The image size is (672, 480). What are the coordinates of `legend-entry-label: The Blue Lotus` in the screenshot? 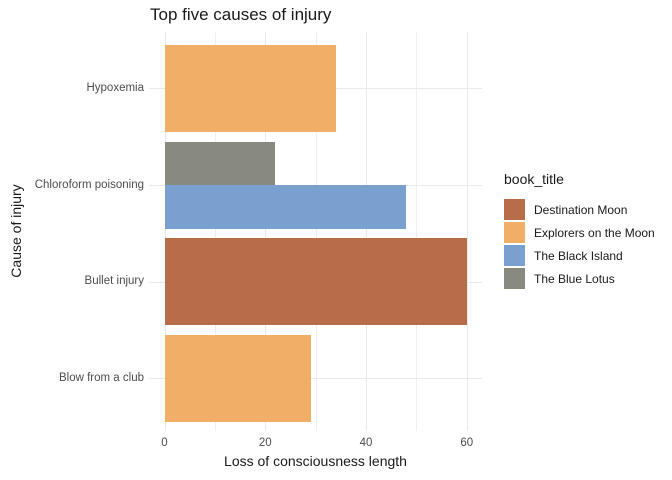 It's located at (574, 278).